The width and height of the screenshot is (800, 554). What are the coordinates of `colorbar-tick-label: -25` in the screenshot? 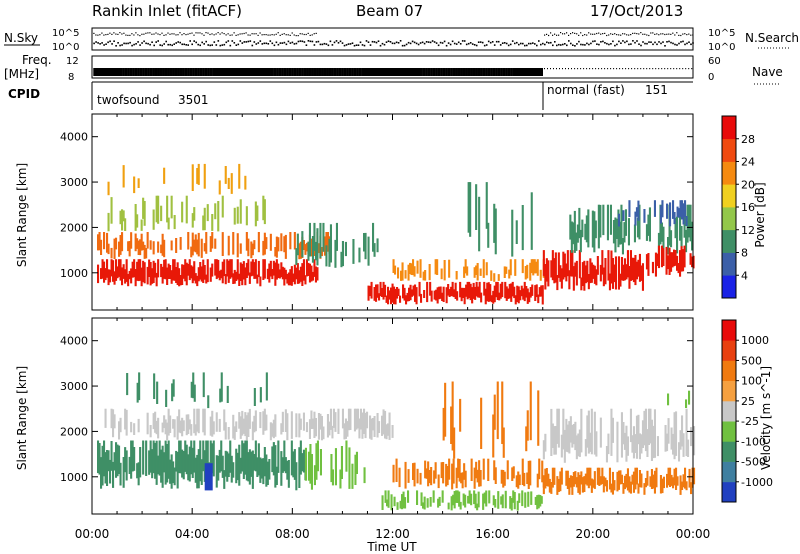 It's located at (750, 421).